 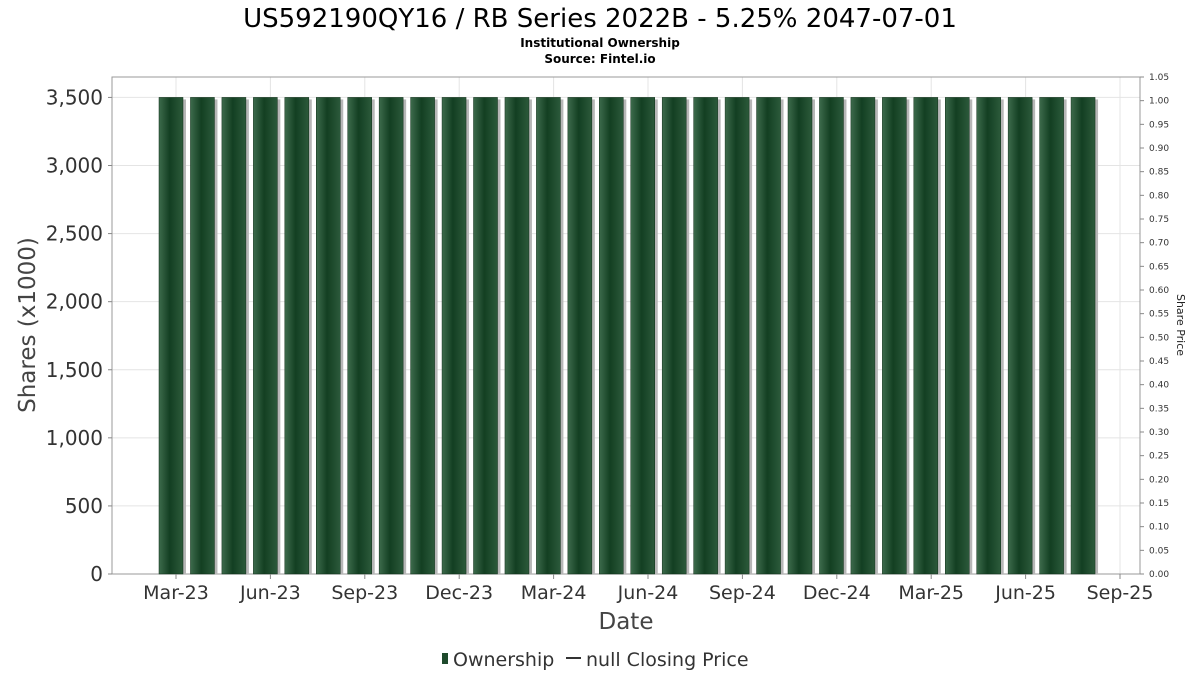 I want to click on y2-tick-label: 0.40, so click(x=1159, y=386).